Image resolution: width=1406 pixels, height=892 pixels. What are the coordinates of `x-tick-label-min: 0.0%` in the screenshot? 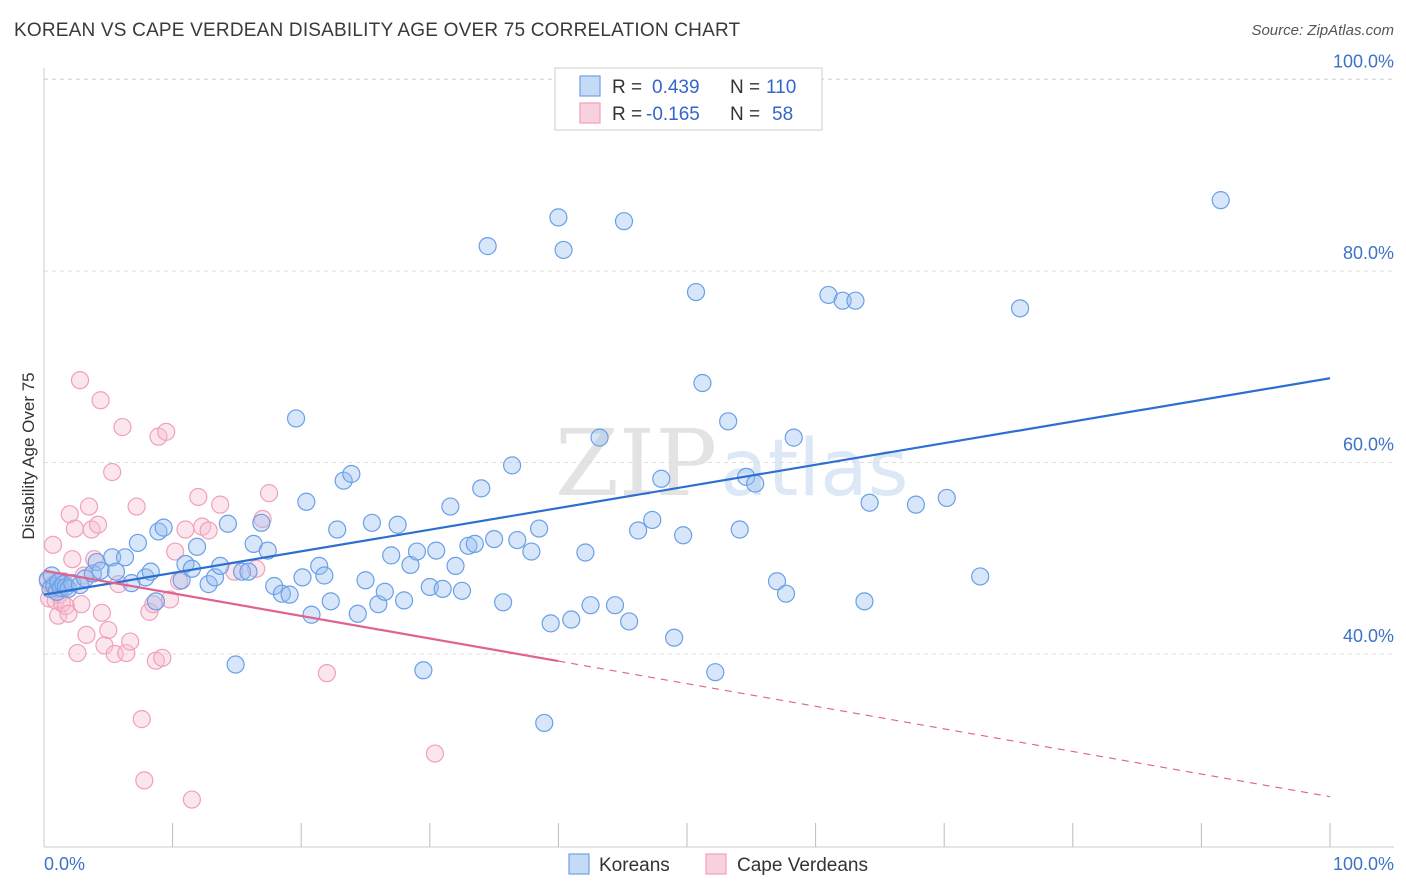 It's located at (64, 864).